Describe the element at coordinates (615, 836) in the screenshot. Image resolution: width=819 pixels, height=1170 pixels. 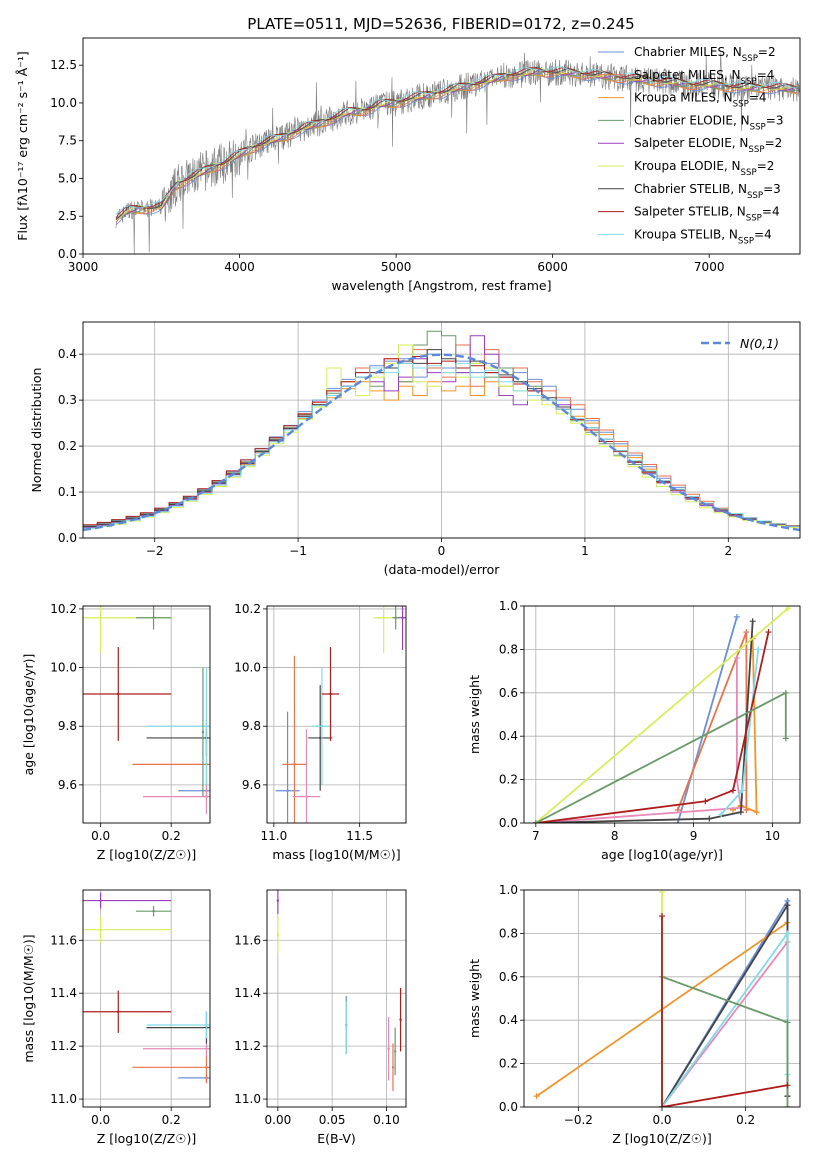
I see `x-tick-label: 8` at that location.